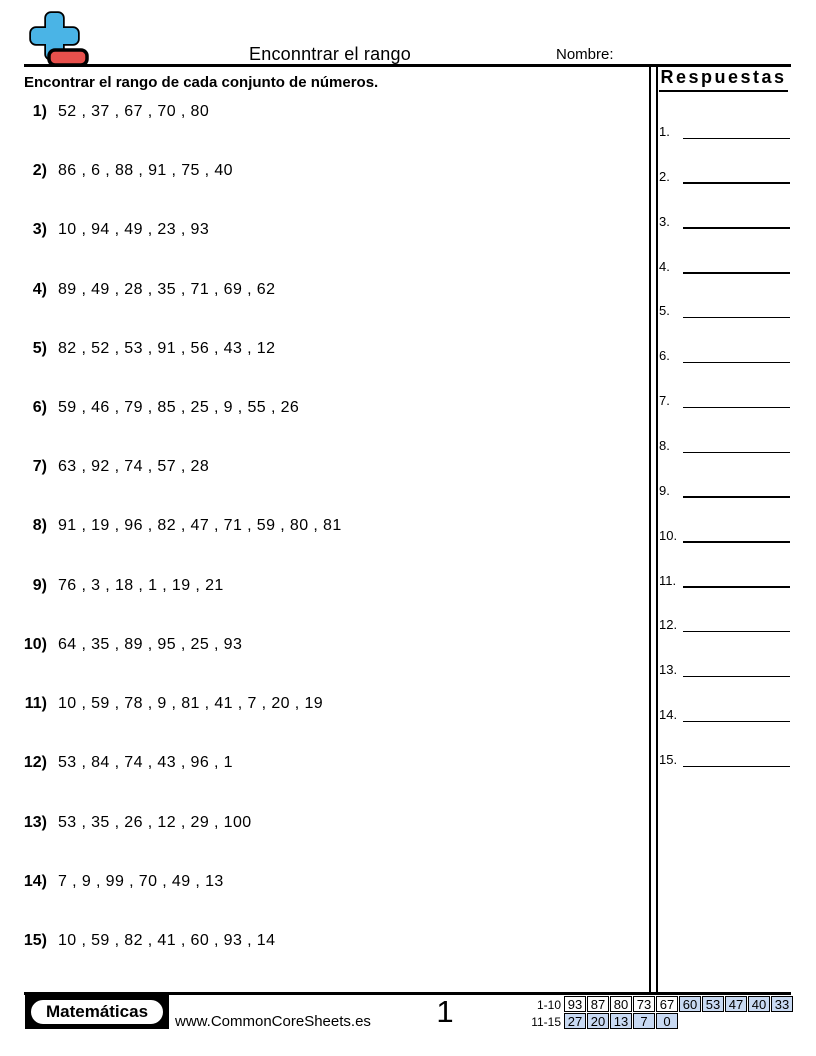 Image resolution: width=816 pixels, height=1056 pixels. I want to click on problem-values: 76 , 3 , 18 , 1 , 19 , 21, so click(141, 585).